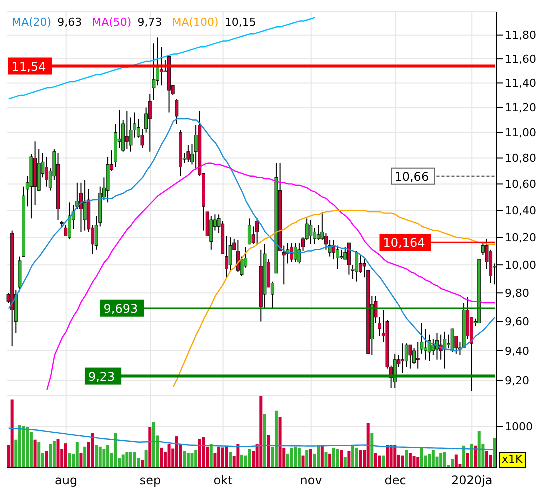 Image resolution: width=545 pixels, height=500 pixels. I want to click on line-series, so click(162, 58).